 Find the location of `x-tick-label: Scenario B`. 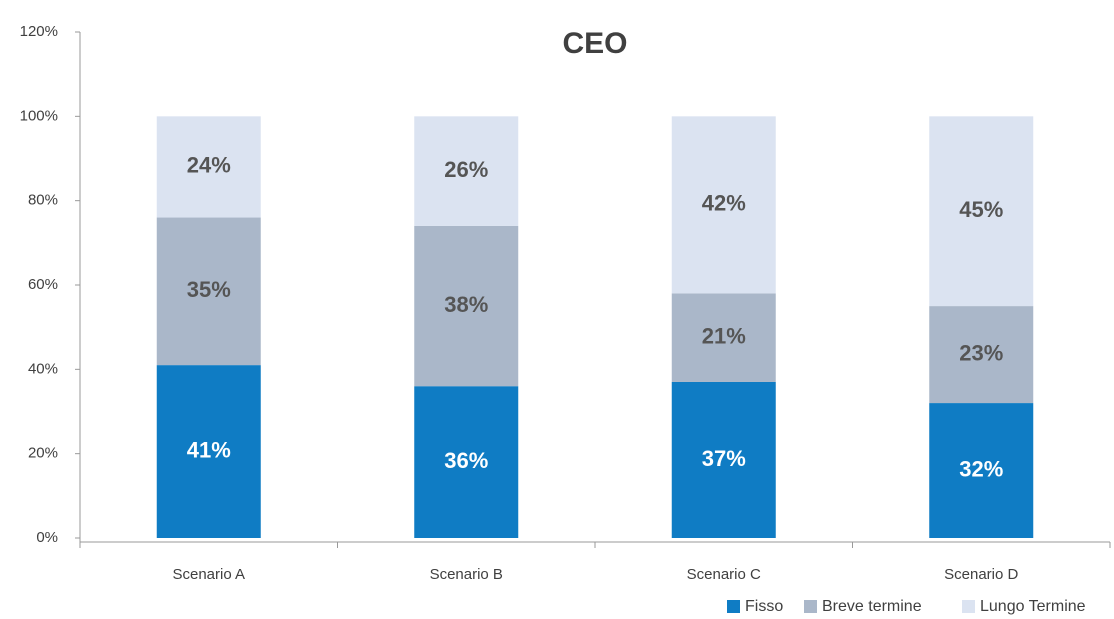

x-tick-label: Scenario B is located at coordinates (466, 574).